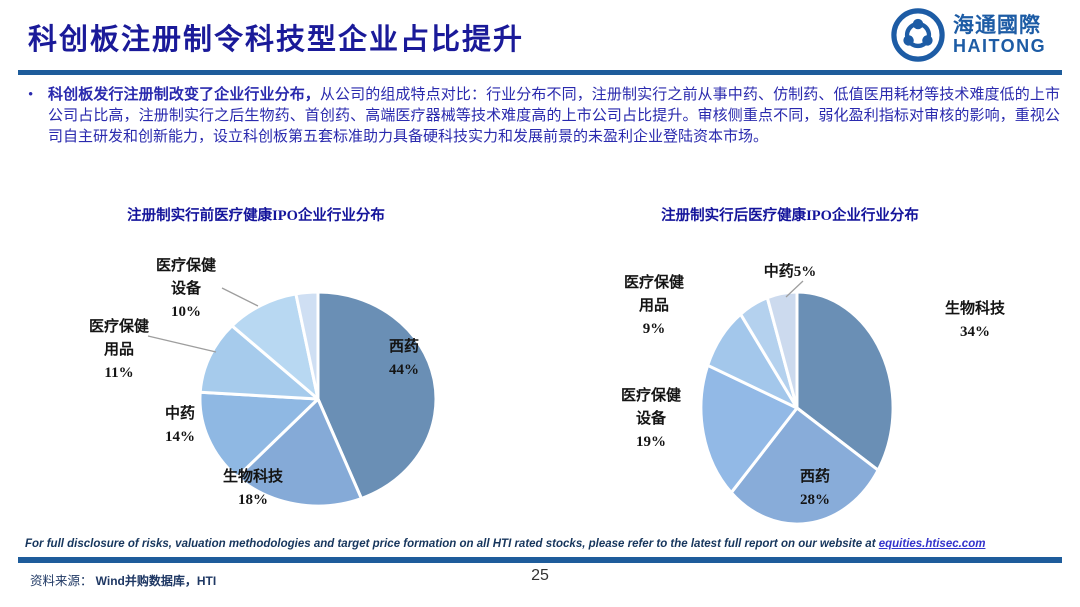 The image size is (1080, 607). Describe the element at coordinates (540, 72) in the screenshot. I see `title-divider` at that location.